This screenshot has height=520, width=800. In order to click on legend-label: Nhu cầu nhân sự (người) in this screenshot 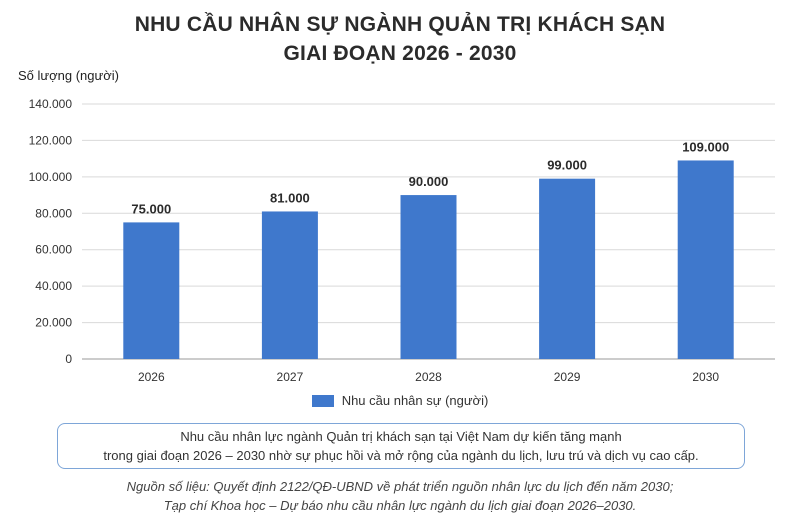, I will do `click(415, 400)`.